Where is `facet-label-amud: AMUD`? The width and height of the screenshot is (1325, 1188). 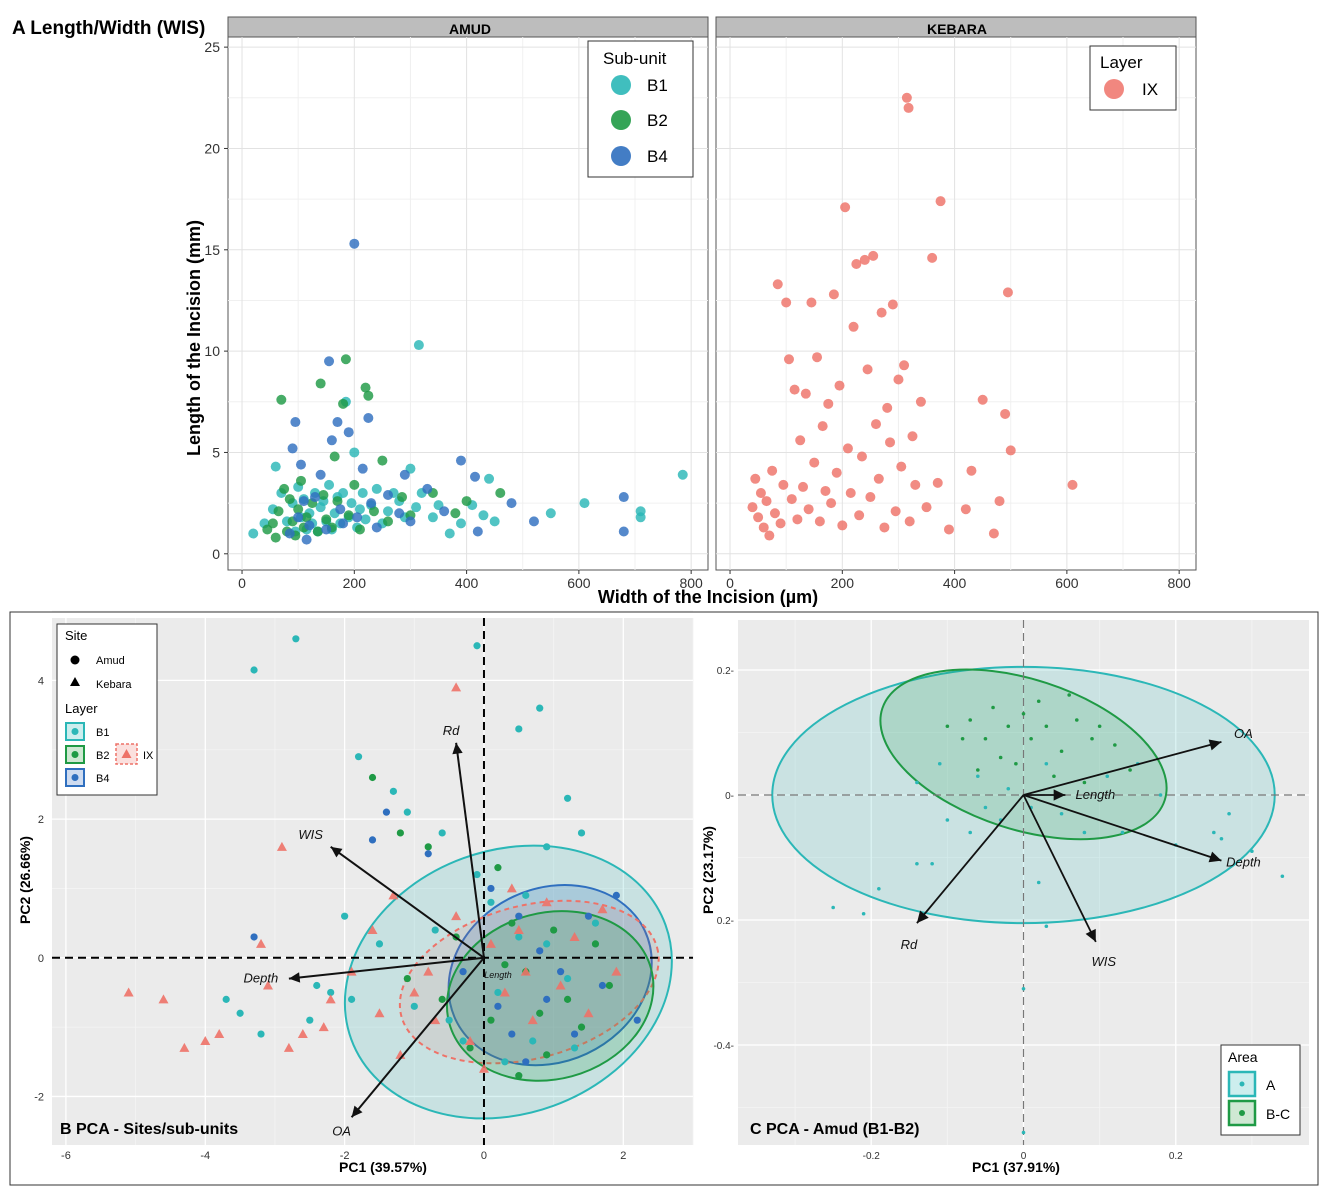
facet-label-amud: AMUD is located at coordinates (470, 29).